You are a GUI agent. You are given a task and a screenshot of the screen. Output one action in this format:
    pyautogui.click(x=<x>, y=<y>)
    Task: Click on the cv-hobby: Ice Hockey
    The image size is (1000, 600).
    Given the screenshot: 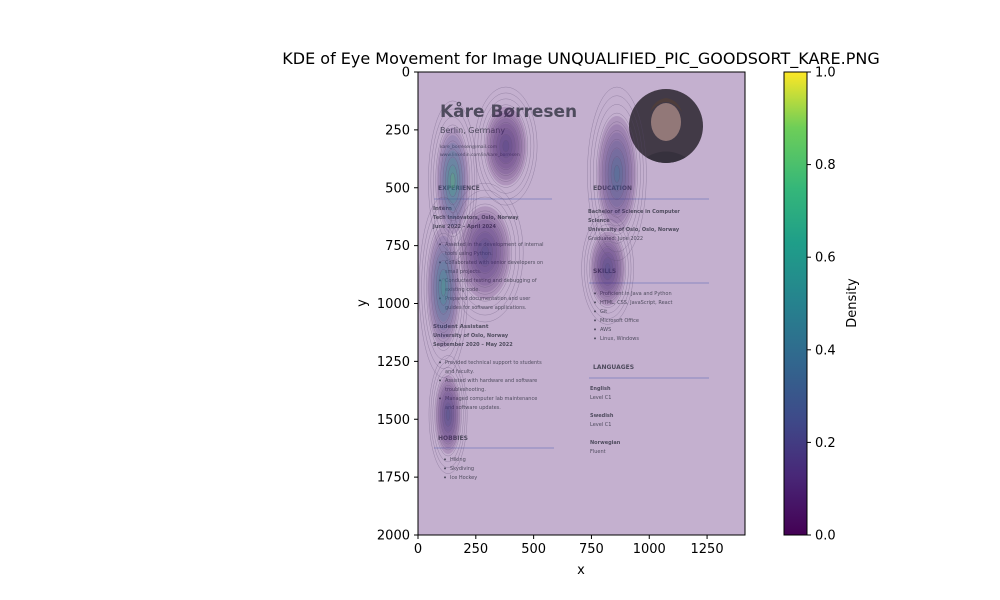 What is the action you would take?
    pyautogui.click(x=463, y=478)
    